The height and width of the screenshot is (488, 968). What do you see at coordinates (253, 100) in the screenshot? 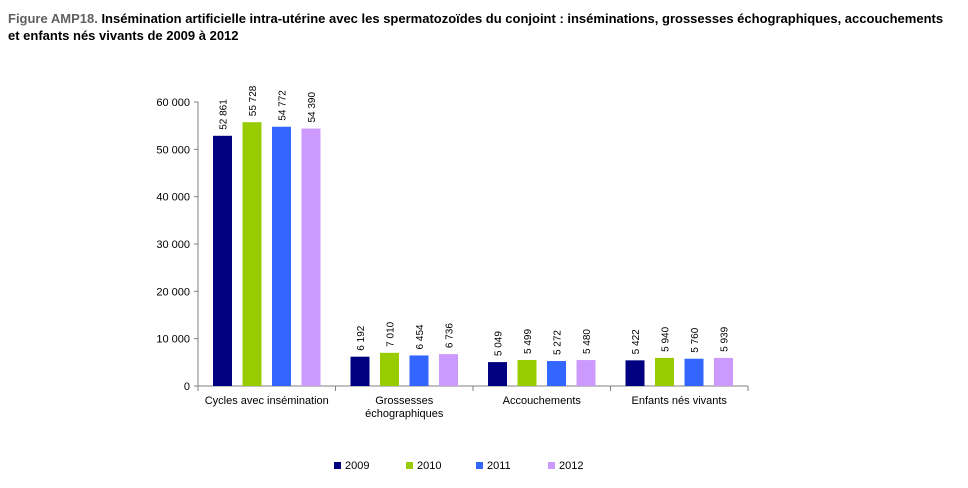
I see `data-label: 55 728` at bounding box center [253, 100].